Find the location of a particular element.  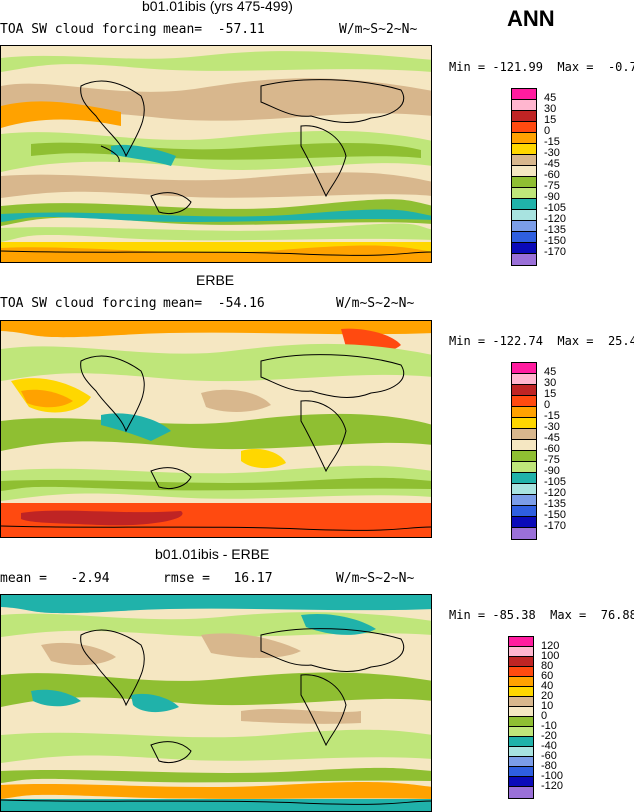

legend-label: 10 is located at coordinates (547, 706).